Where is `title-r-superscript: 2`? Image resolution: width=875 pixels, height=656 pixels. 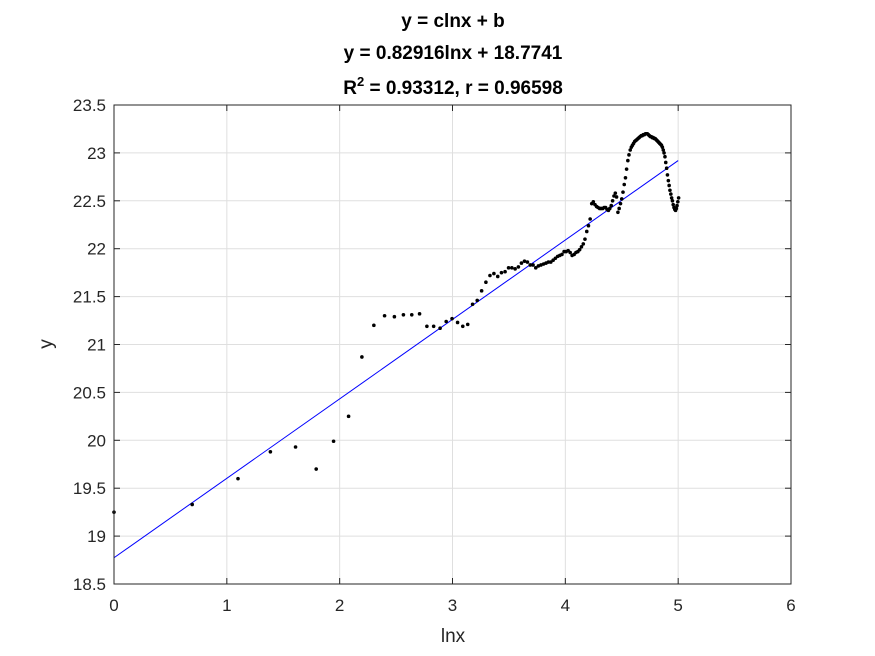
title-r-superscript: 2 is located at coordinates (360, 81).